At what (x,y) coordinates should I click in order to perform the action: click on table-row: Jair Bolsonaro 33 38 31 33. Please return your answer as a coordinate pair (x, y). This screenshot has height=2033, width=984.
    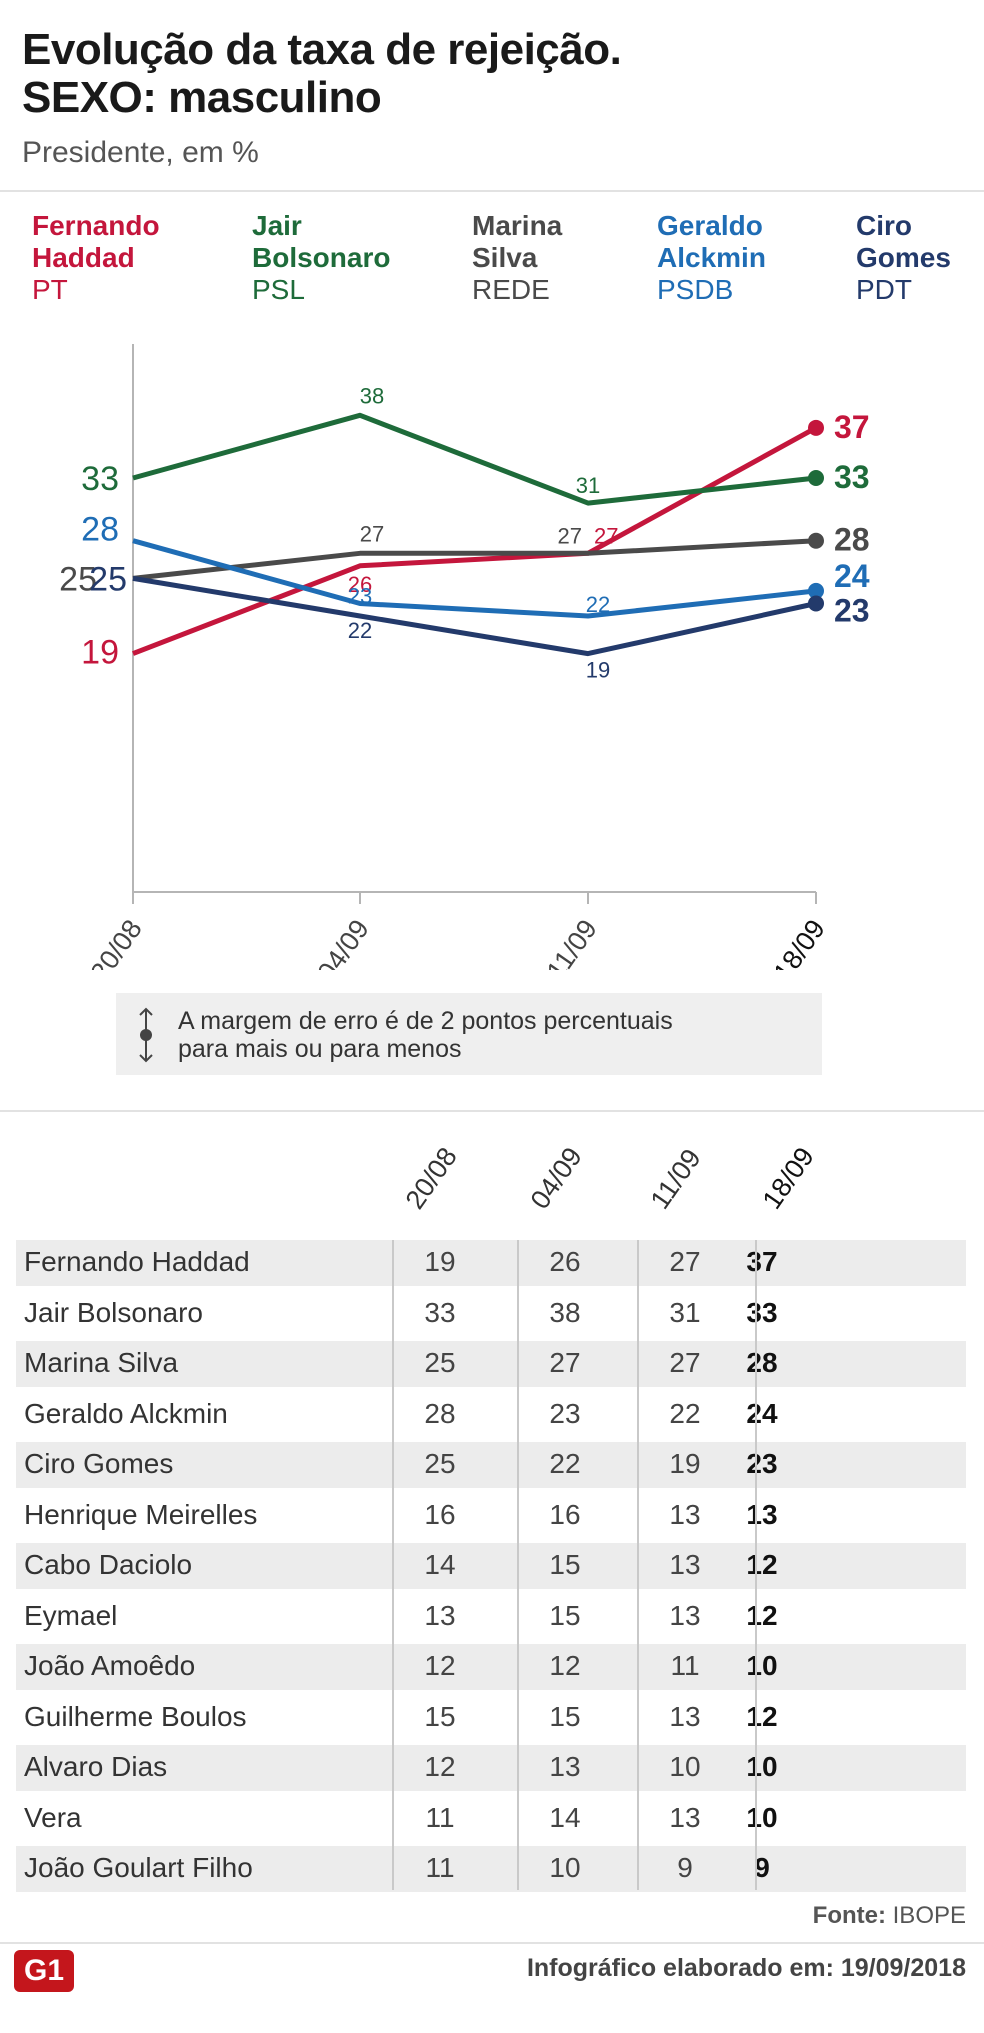
    Looking at the image, I should click on (491, 1314).